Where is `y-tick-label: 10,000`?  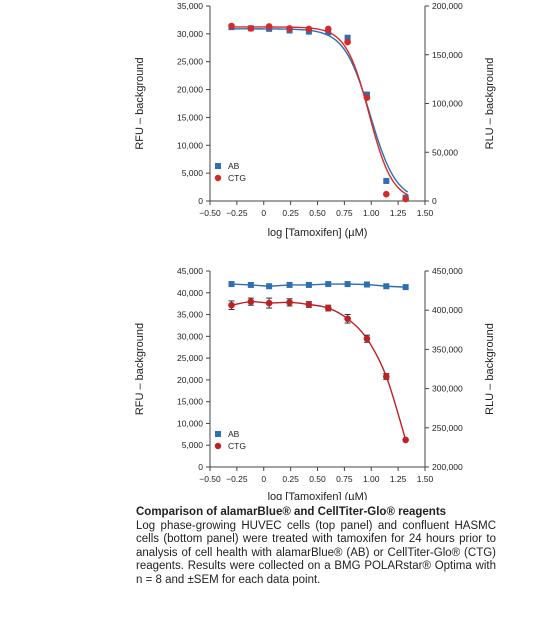
y-tick-label: 10,000 is located at coordinates (190, 145).